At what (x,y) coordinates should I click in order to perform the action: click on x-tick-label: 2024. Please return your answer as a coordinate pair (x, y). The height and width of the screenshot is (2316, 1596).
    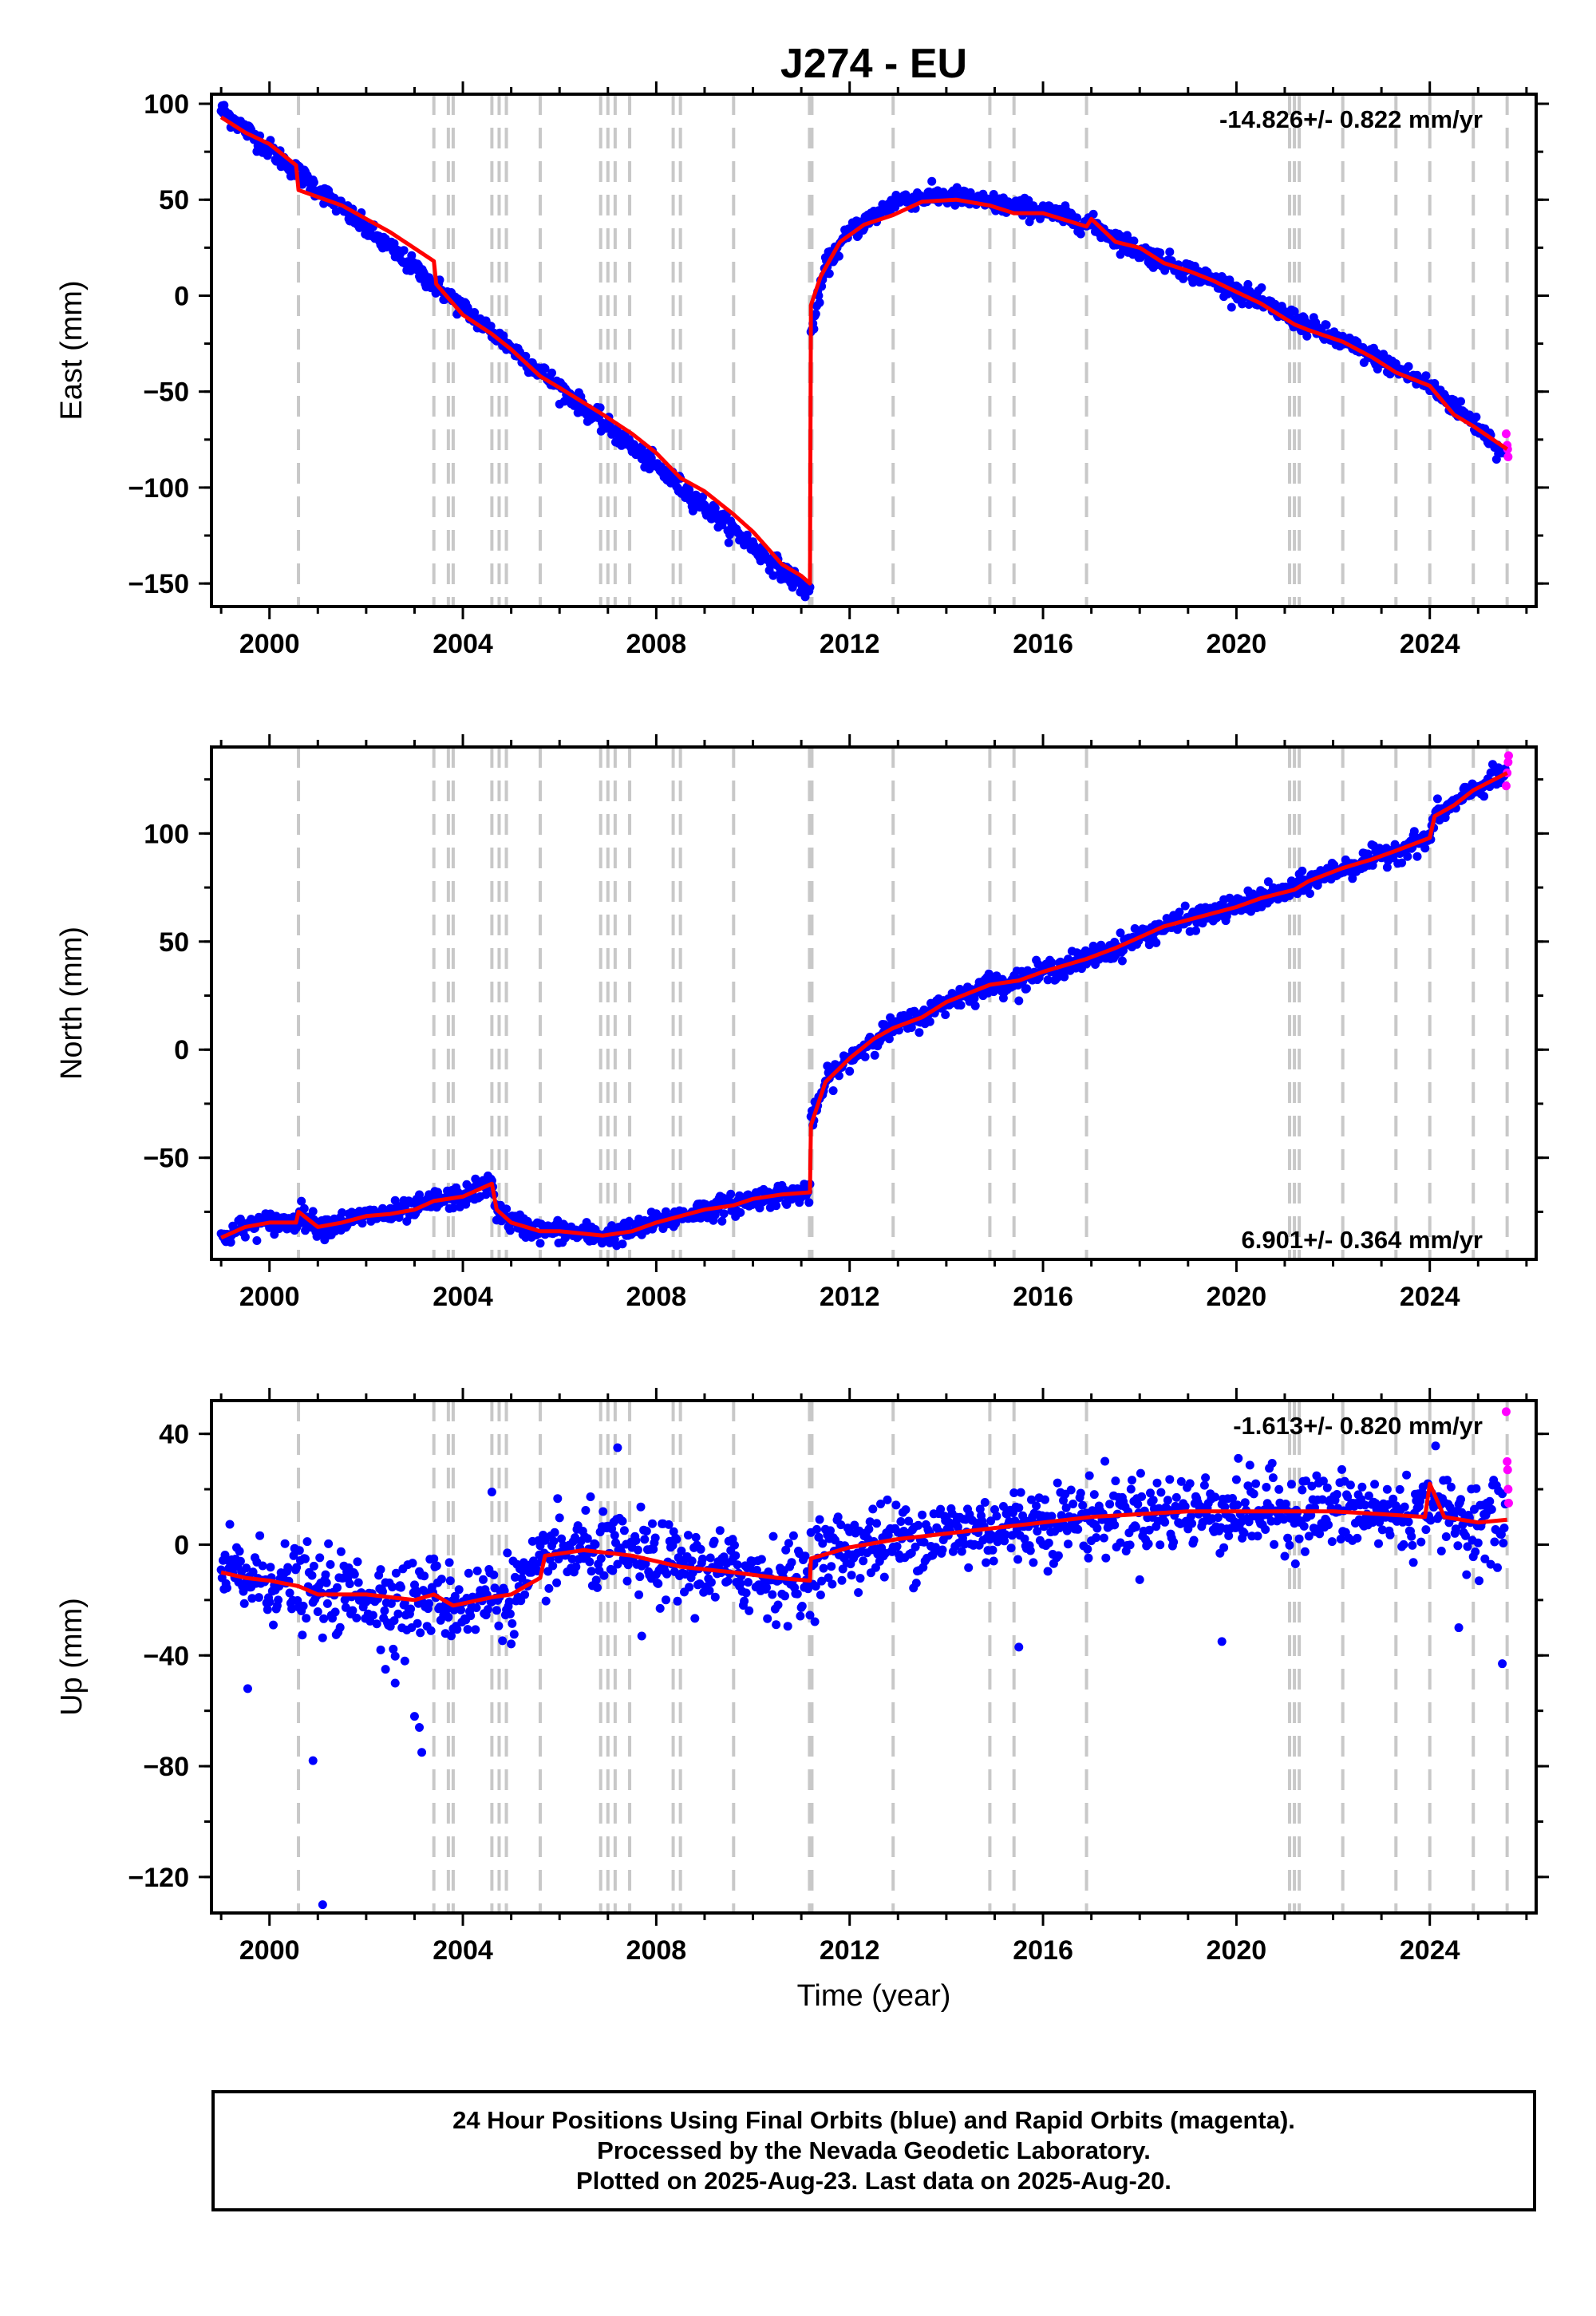
    Looking at the image, I should click on (1430, 644).